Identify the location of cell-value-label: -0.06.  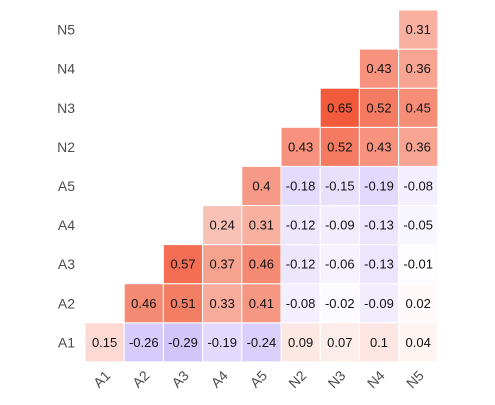
(340, 264).